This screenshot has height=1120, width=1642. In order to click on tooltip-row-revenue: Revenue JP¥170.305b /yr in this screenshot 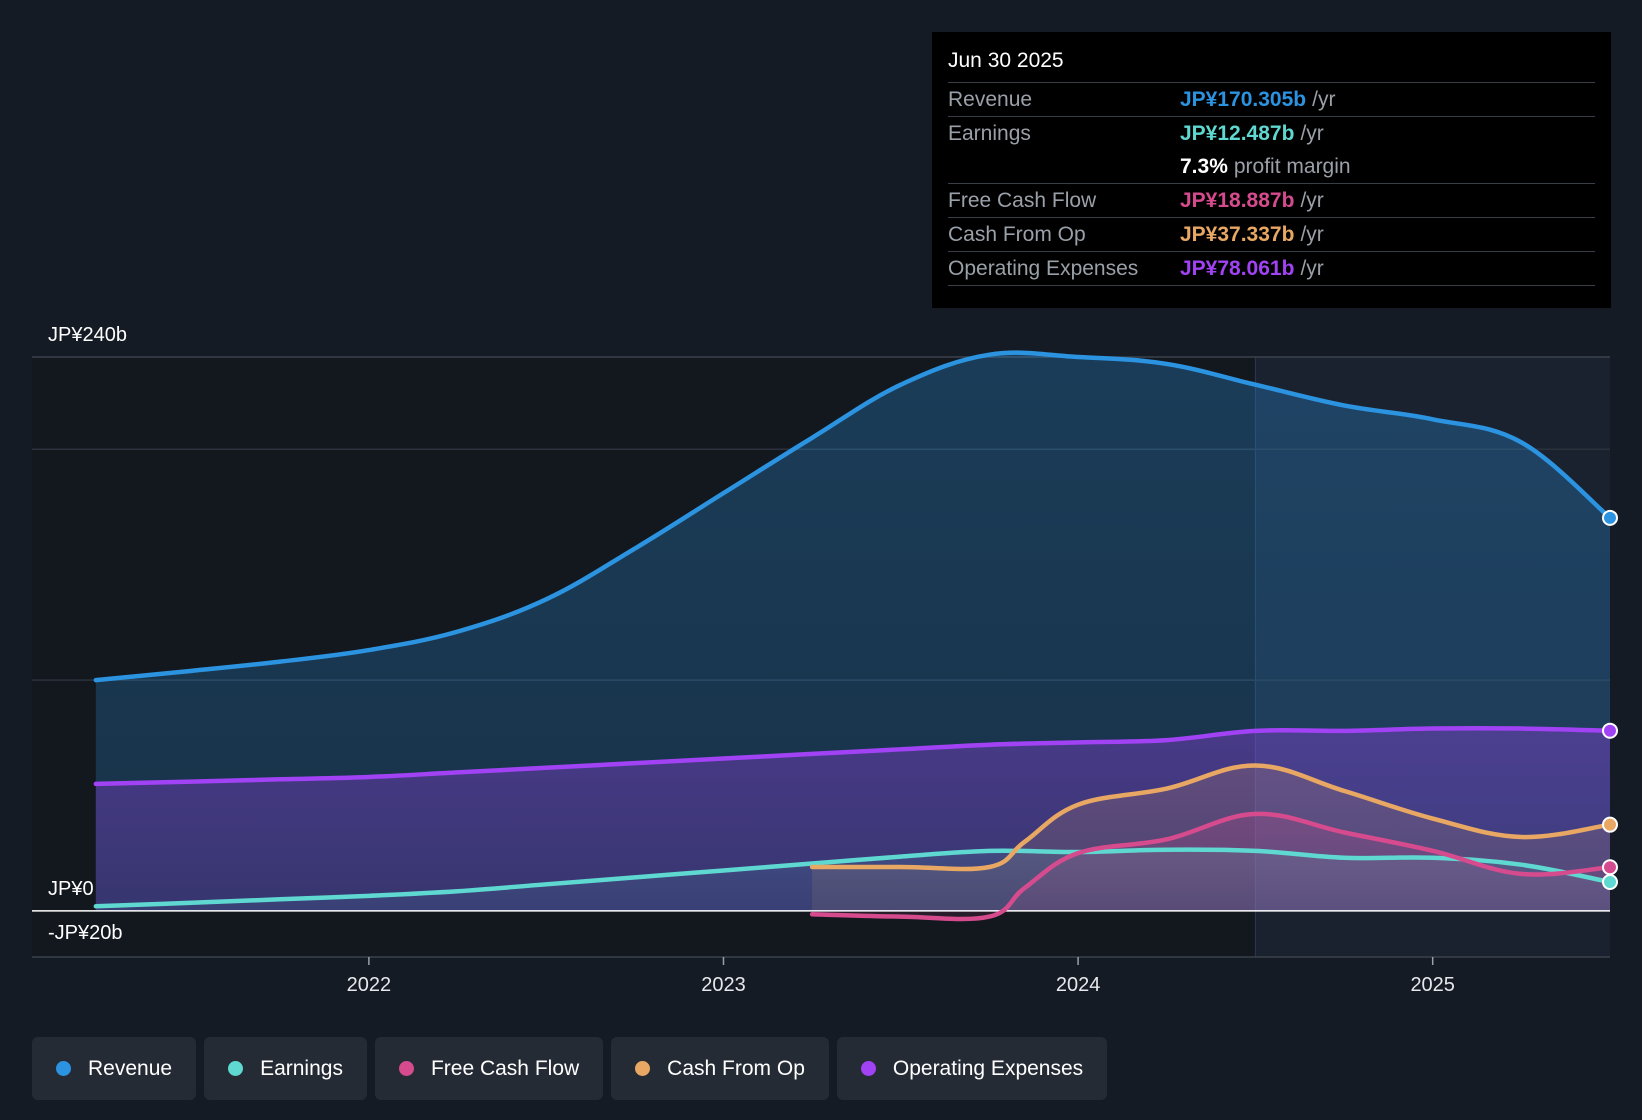, I will do `click(1271, 100)`.